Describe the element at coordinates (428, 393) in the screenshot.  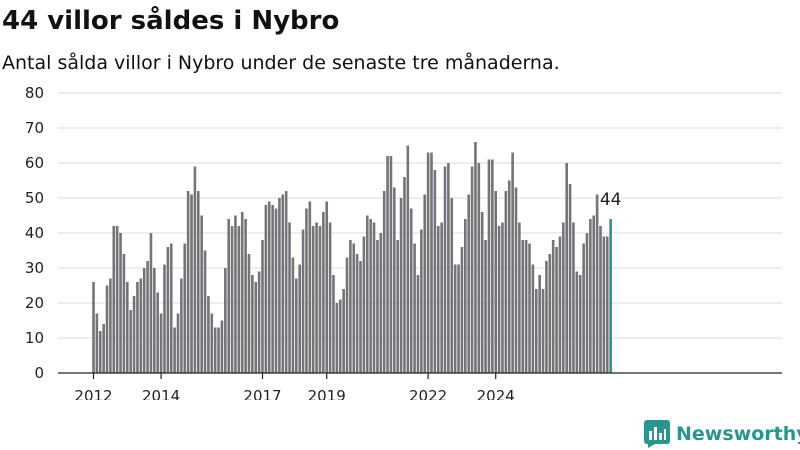
I see `x-tick-label: 2022` at that location.